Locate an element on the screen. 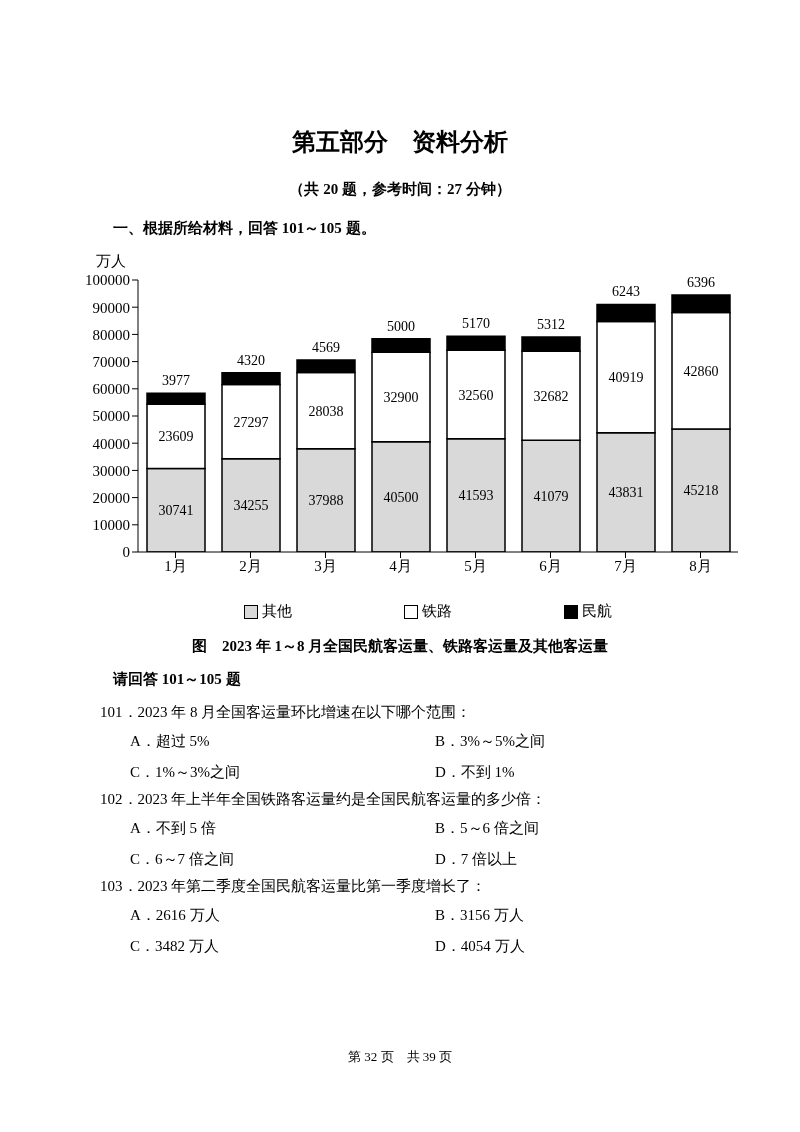  x-tick-label: 7月 is located at coordinates (625, 565).